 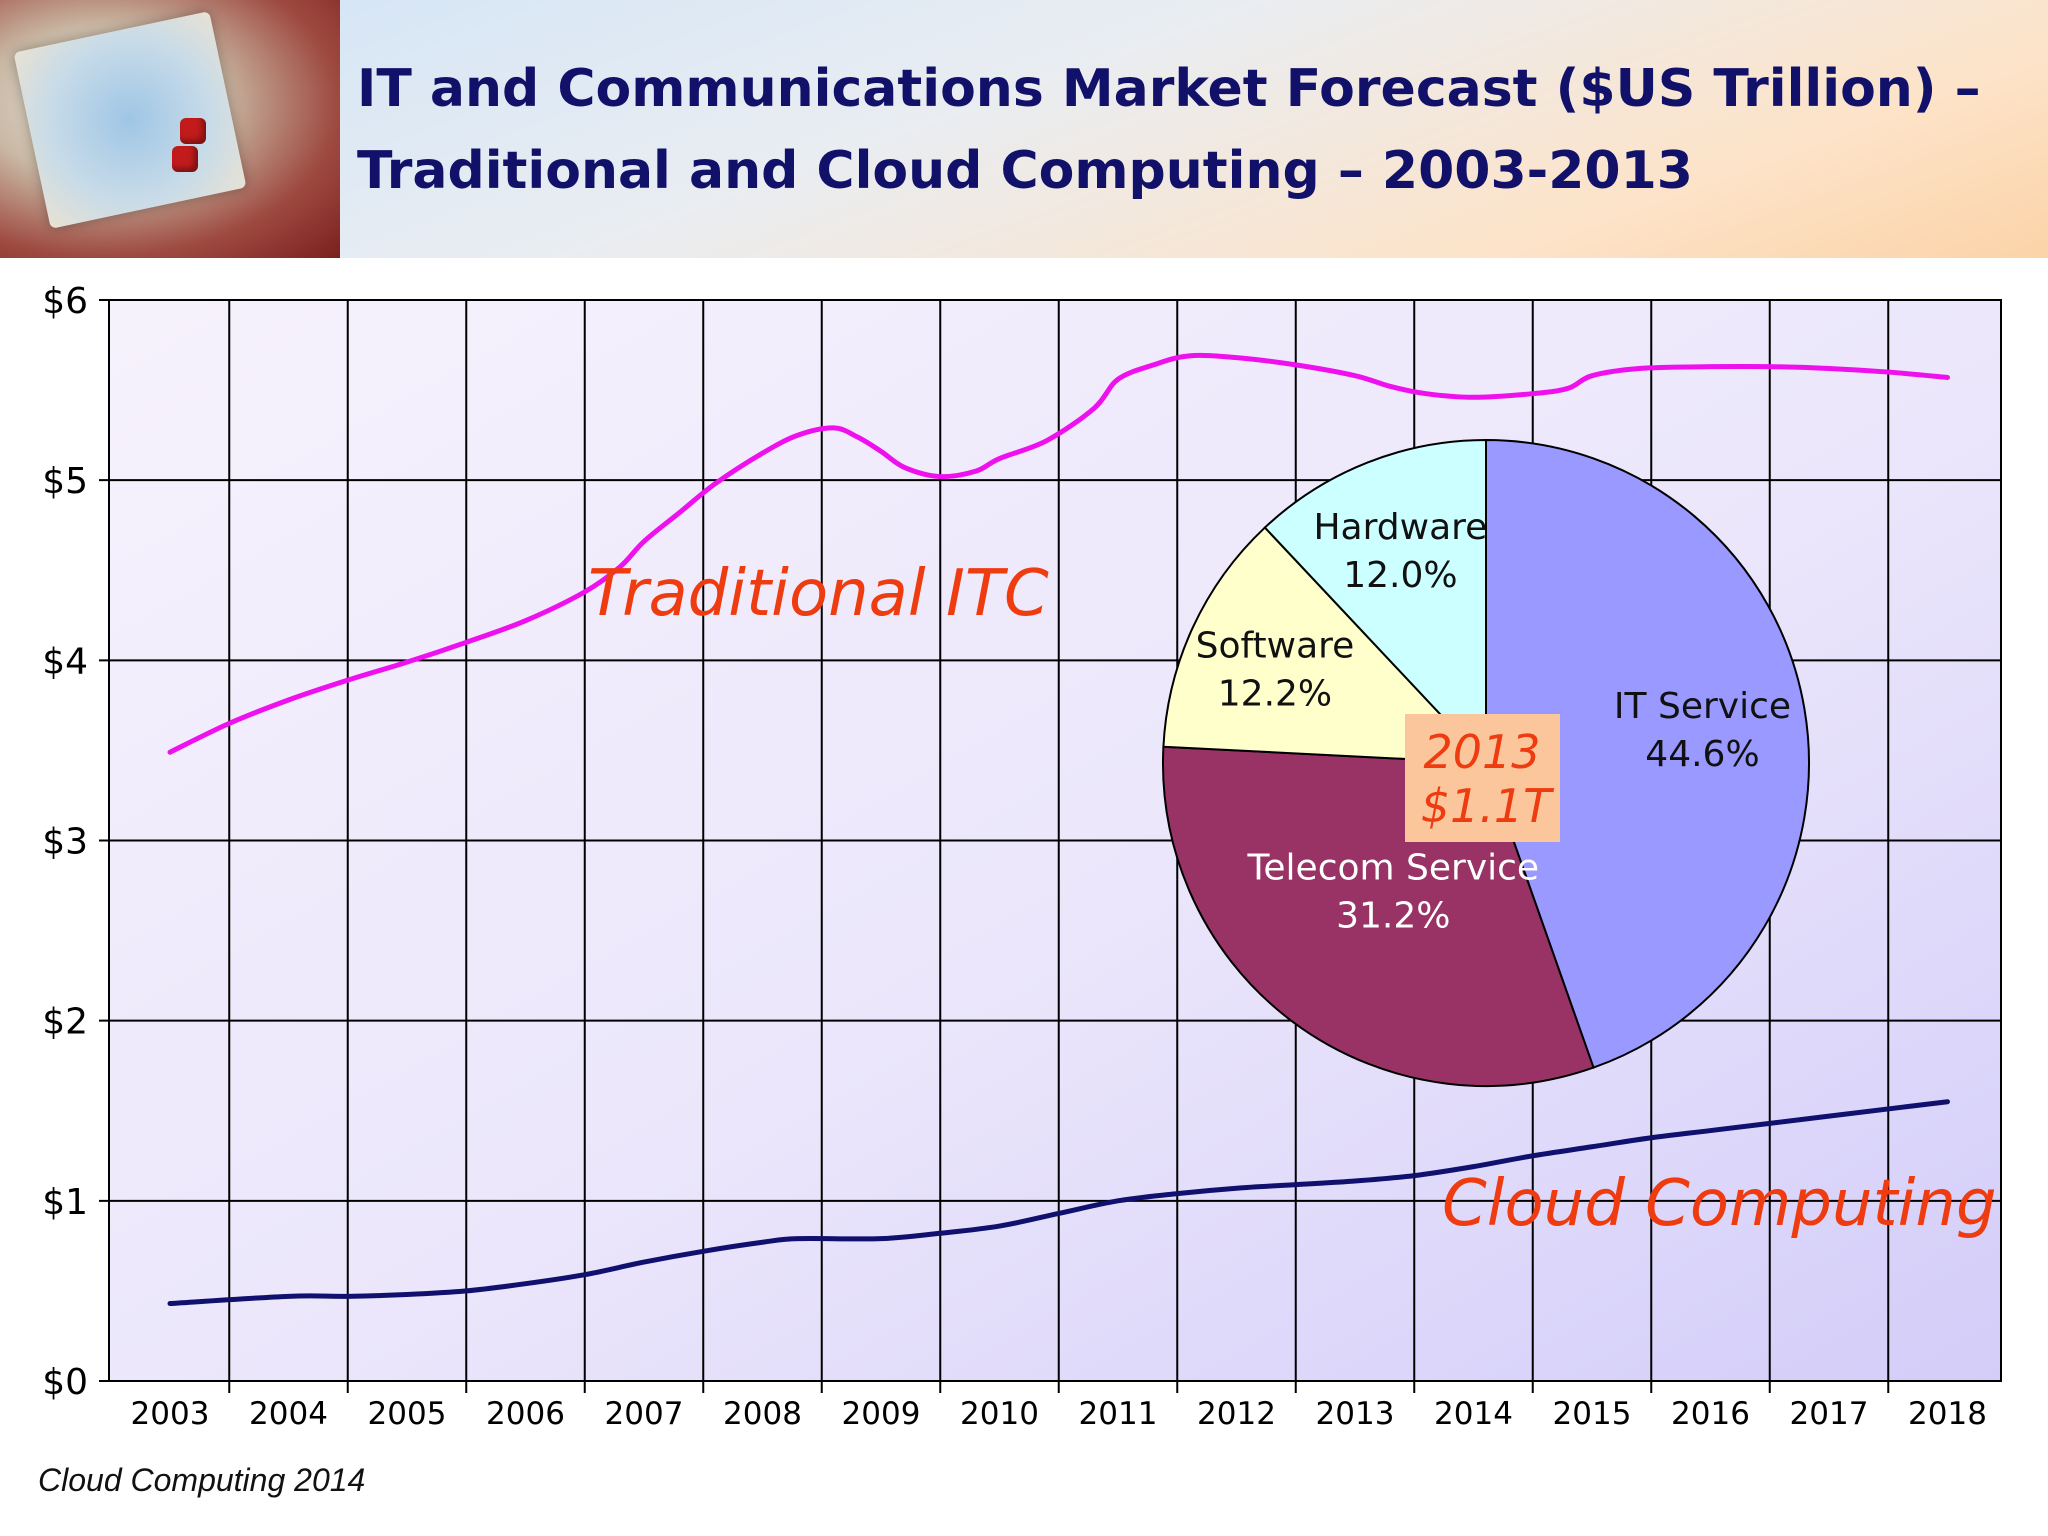 I want to click on pie-center-label-year: 2013, so click(x=1481, y=752).